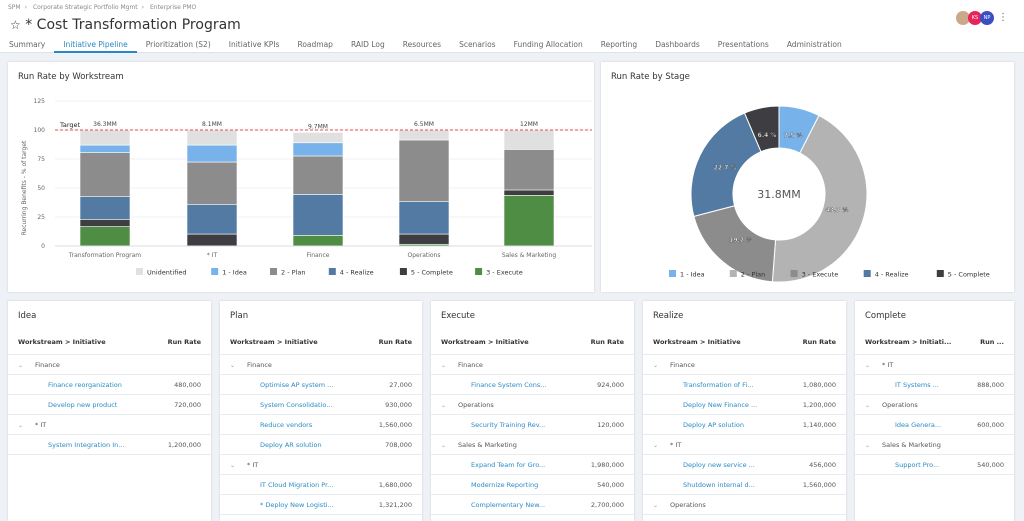  What do you see at coordinates (819, 198) in the screenshot?
I see `donut-slice-2-plan` at bounding box center [819, 198].